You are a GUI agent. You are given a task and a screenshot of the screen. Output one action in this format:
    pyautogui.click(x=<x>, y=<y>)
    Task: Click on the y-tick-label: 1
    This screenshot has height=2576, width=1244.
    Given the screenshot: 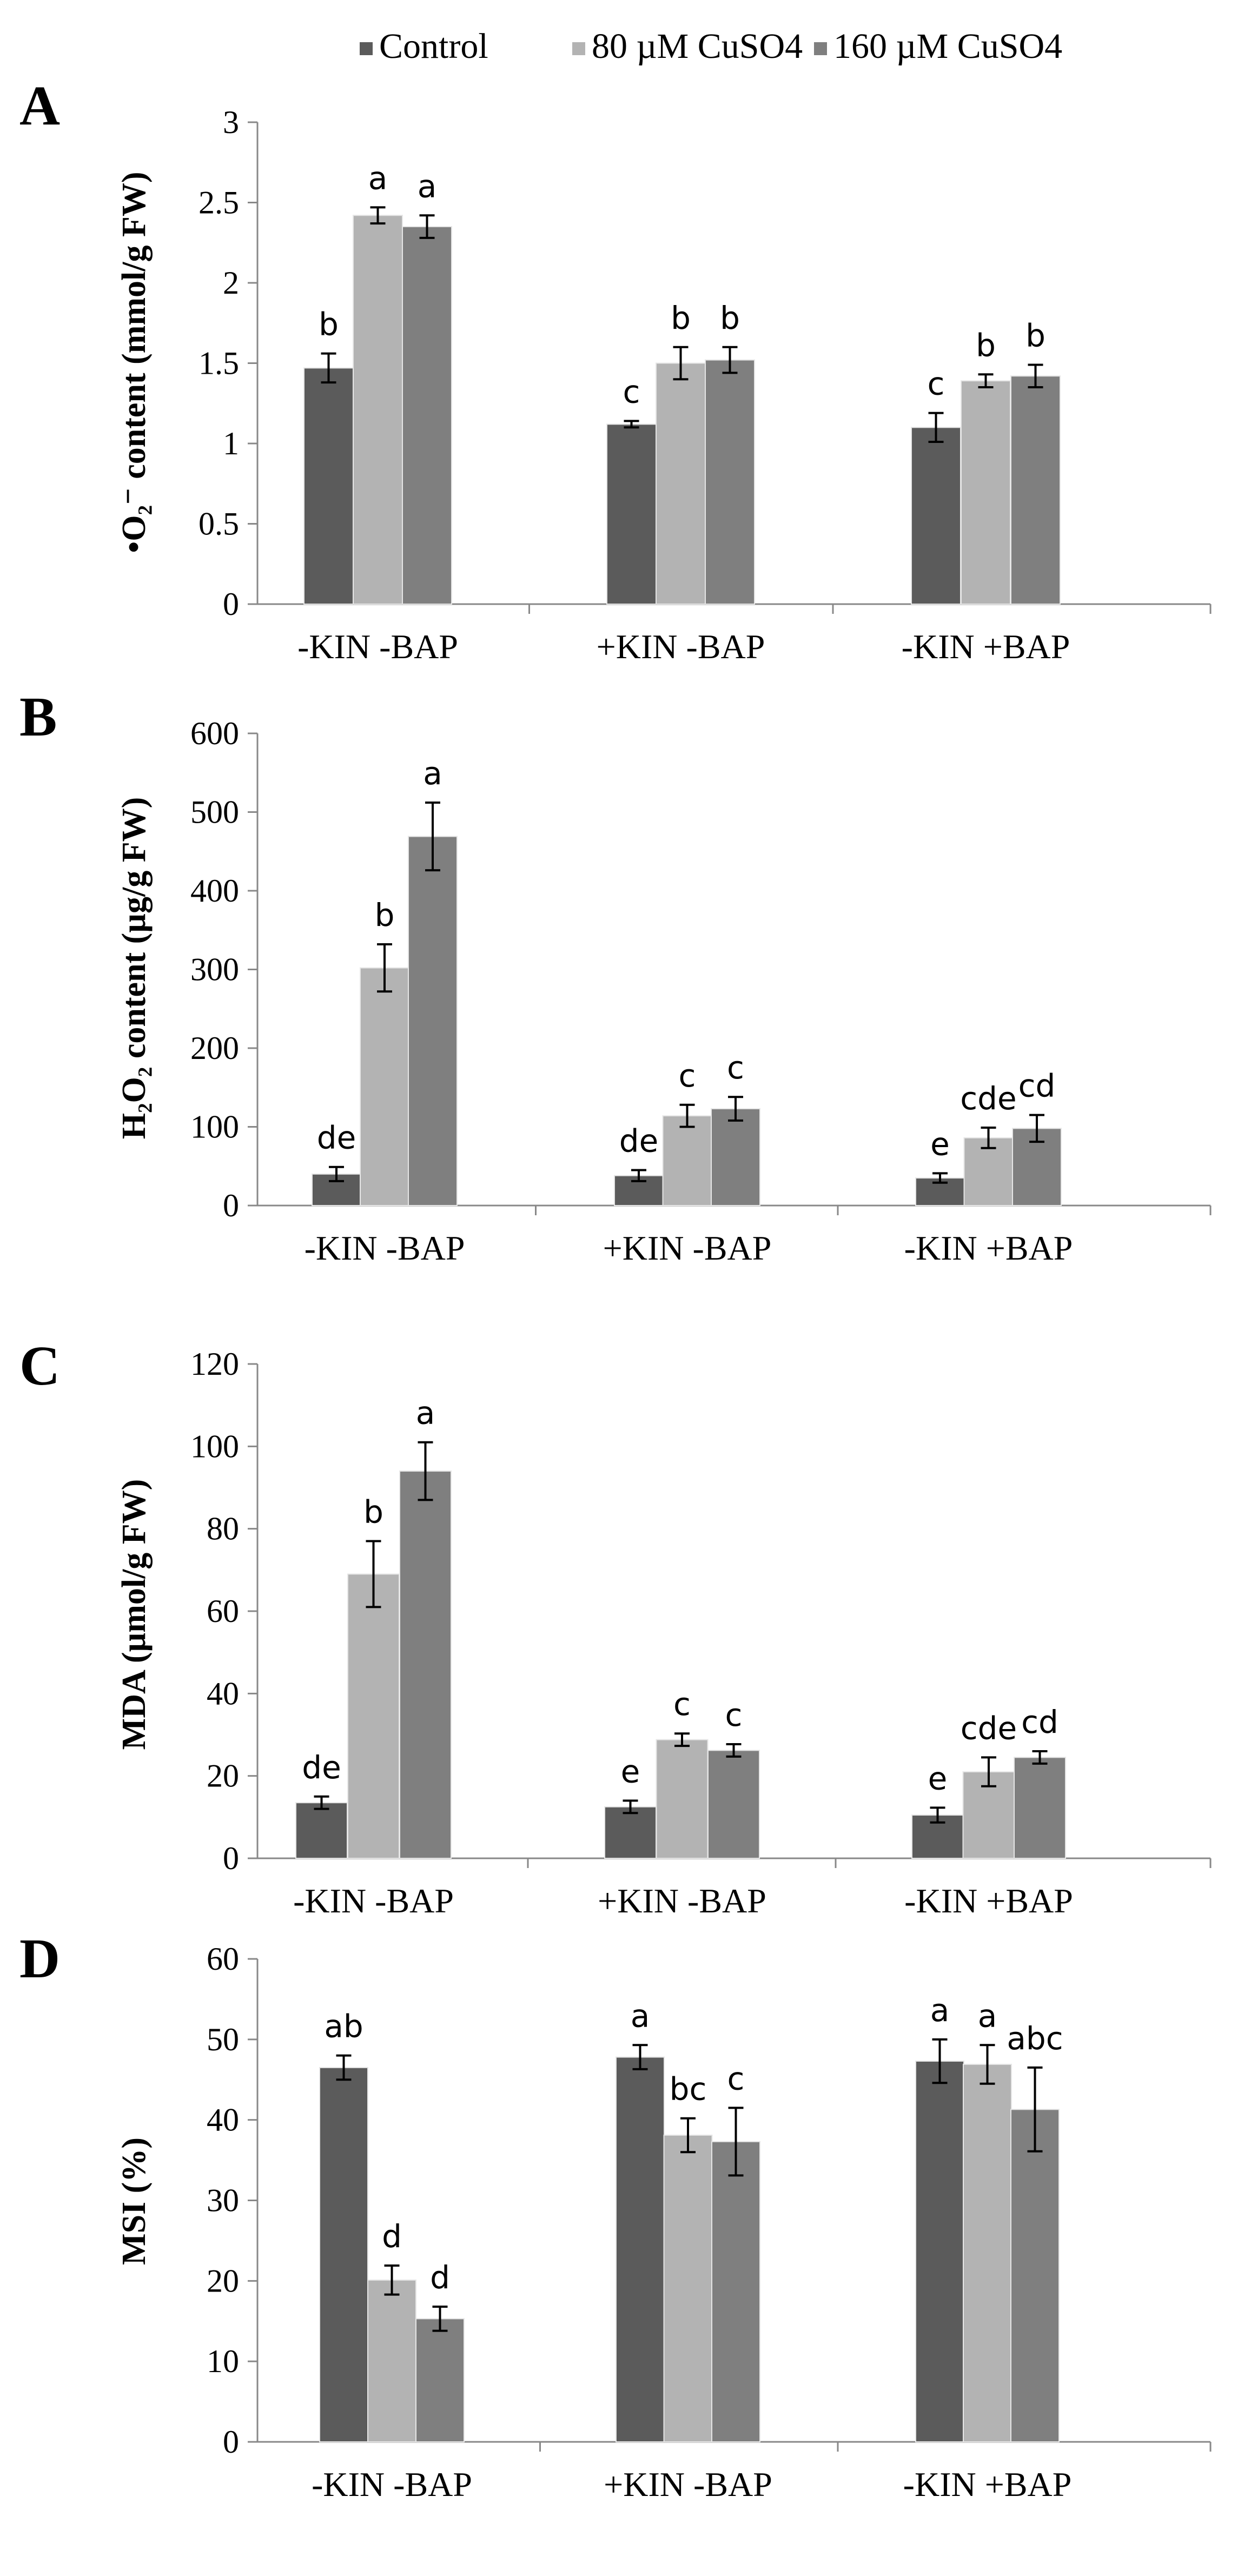 What is the action you would take?
    pyautogui.click(x=231, y=443)
    